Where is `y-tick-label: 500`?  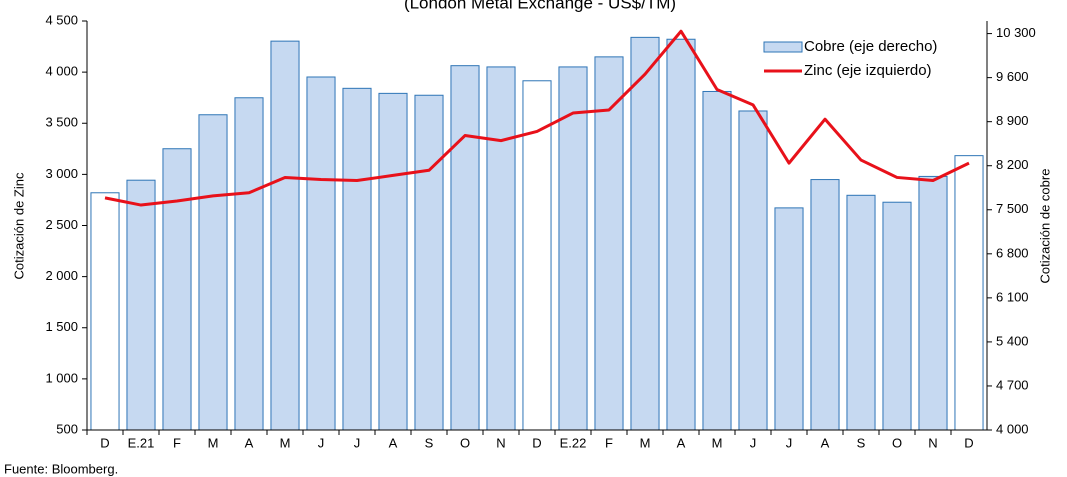 y-tick-label: 500 is located at coordinates (67, 428).